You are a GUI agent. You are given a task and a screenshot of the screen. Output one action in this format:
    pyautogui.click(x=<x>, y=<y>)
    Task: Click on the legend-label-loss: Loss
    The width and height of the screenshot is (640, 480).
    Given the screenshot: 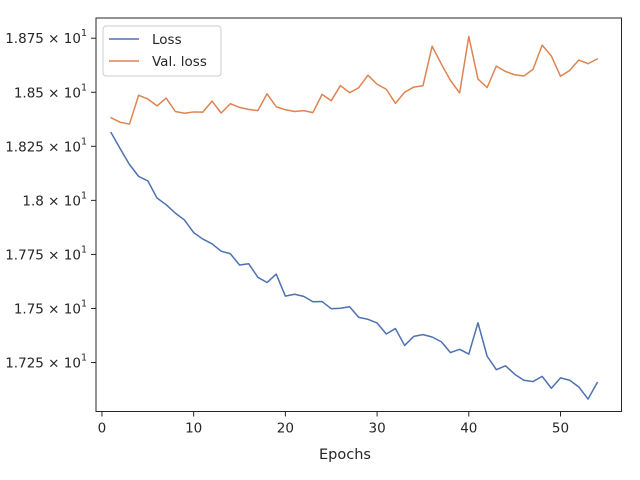 What is the action you would take?
    pyautogui.click(x=167, y=40)
    